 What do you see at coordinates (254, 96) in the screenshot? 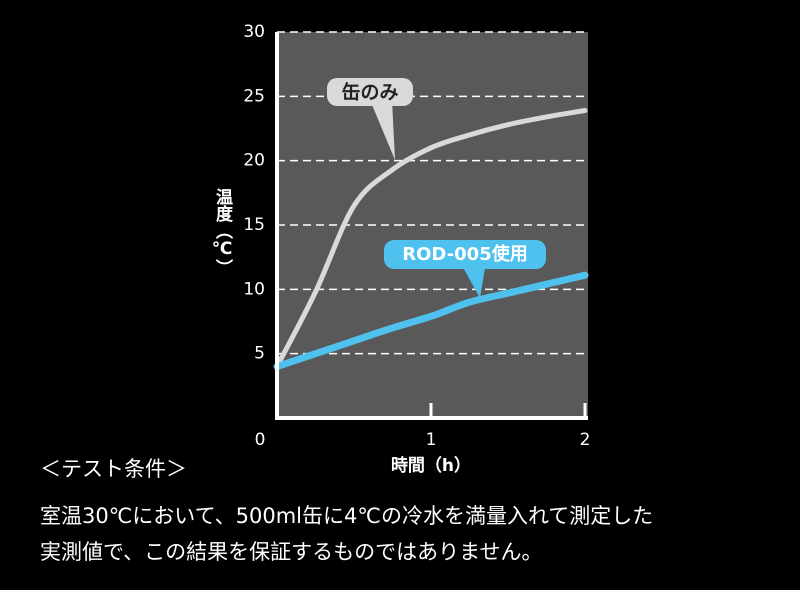
I see `y-tick-label: 25` at bounding box center [254, 96].